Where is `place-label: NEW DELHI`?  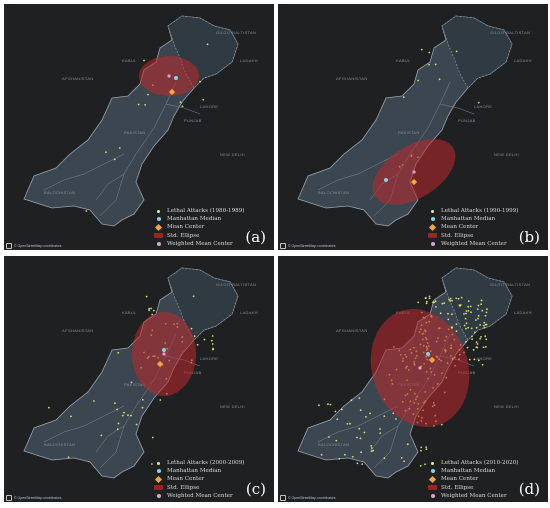 place-label: NEW DELHI is located at coordinates (232, 406).